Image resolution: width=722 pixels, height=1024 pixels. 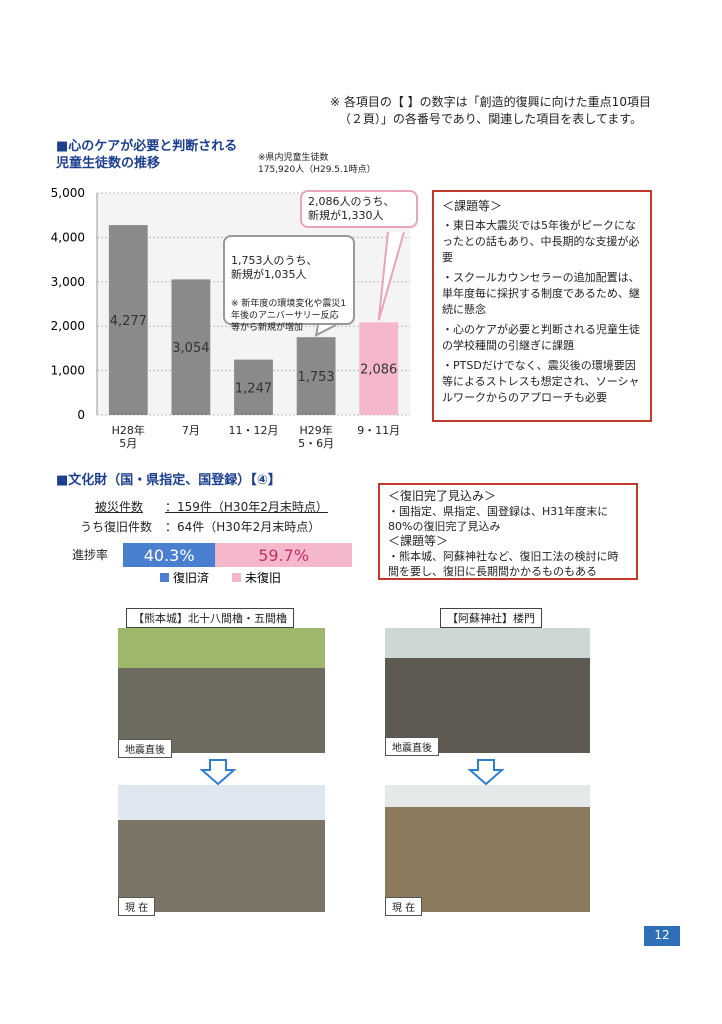 I want to click on y-tick-label: 3,000, so click(x=68, y=282).